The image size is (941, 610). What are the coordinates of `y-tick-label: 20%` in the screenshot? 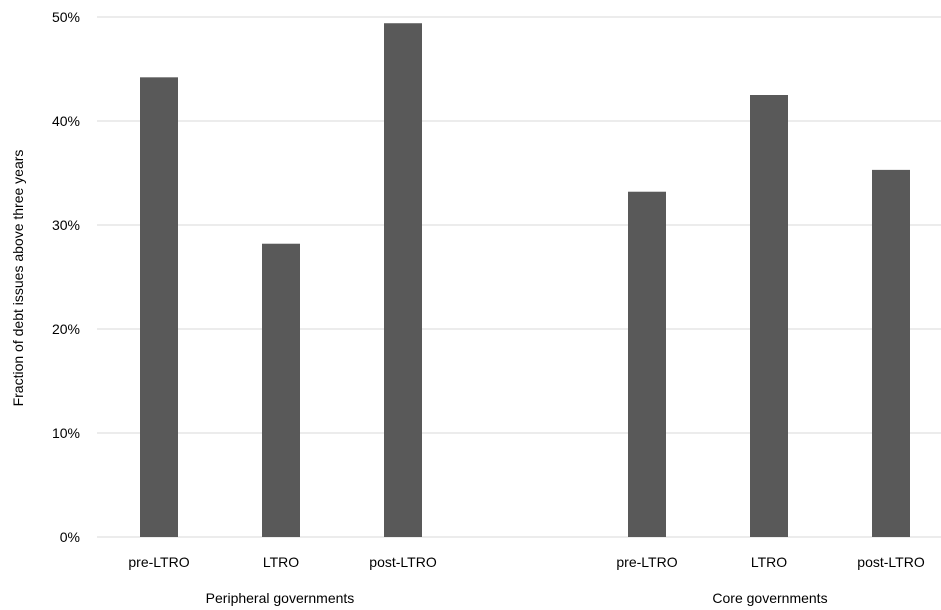 It's located at (66, 329).